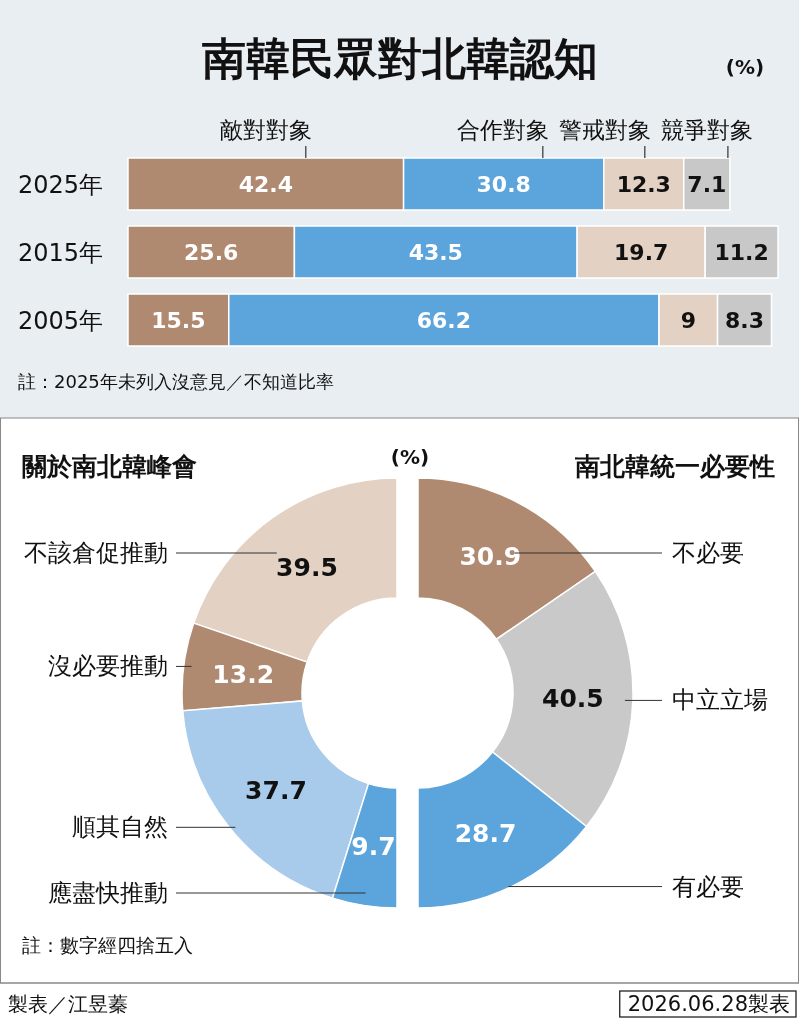 This screenshot has height=1020, width=799. I want to click on data-label: 25.6, so click(211, 252).